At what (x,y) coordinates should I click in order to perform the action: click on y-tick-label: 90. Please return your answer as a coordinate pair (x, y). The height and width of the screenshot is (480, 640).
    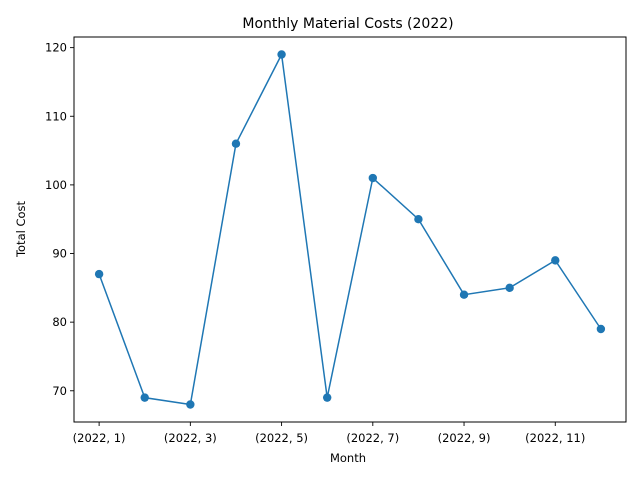
    Looking at the image, I should click on (59, 254).